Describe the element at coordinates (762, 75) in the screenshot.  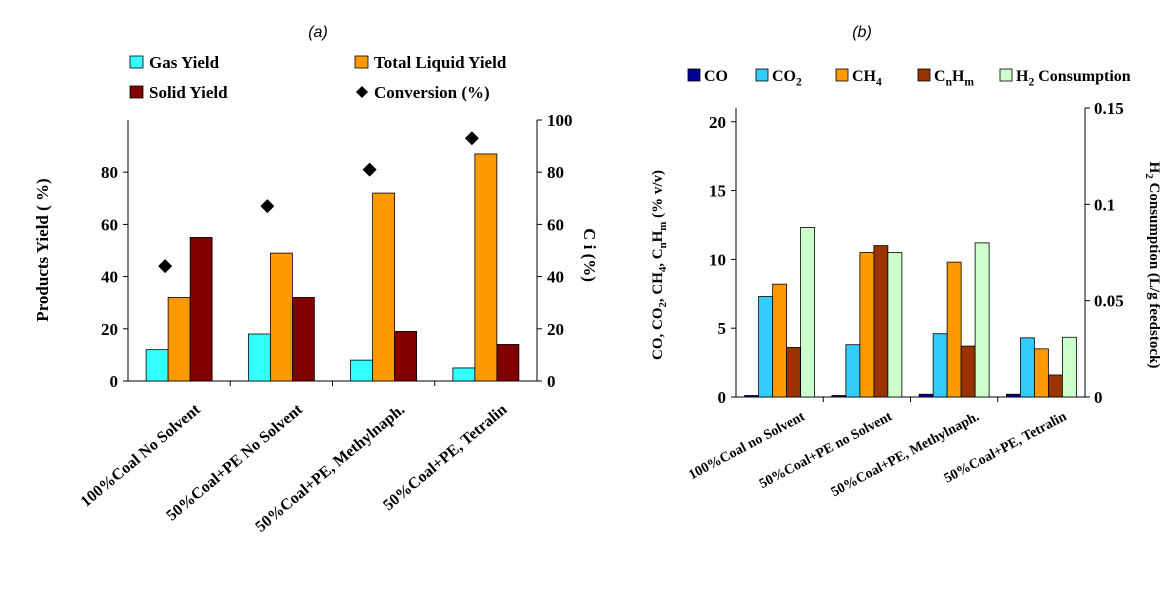
I see `legend-swatch-co2` at that location.